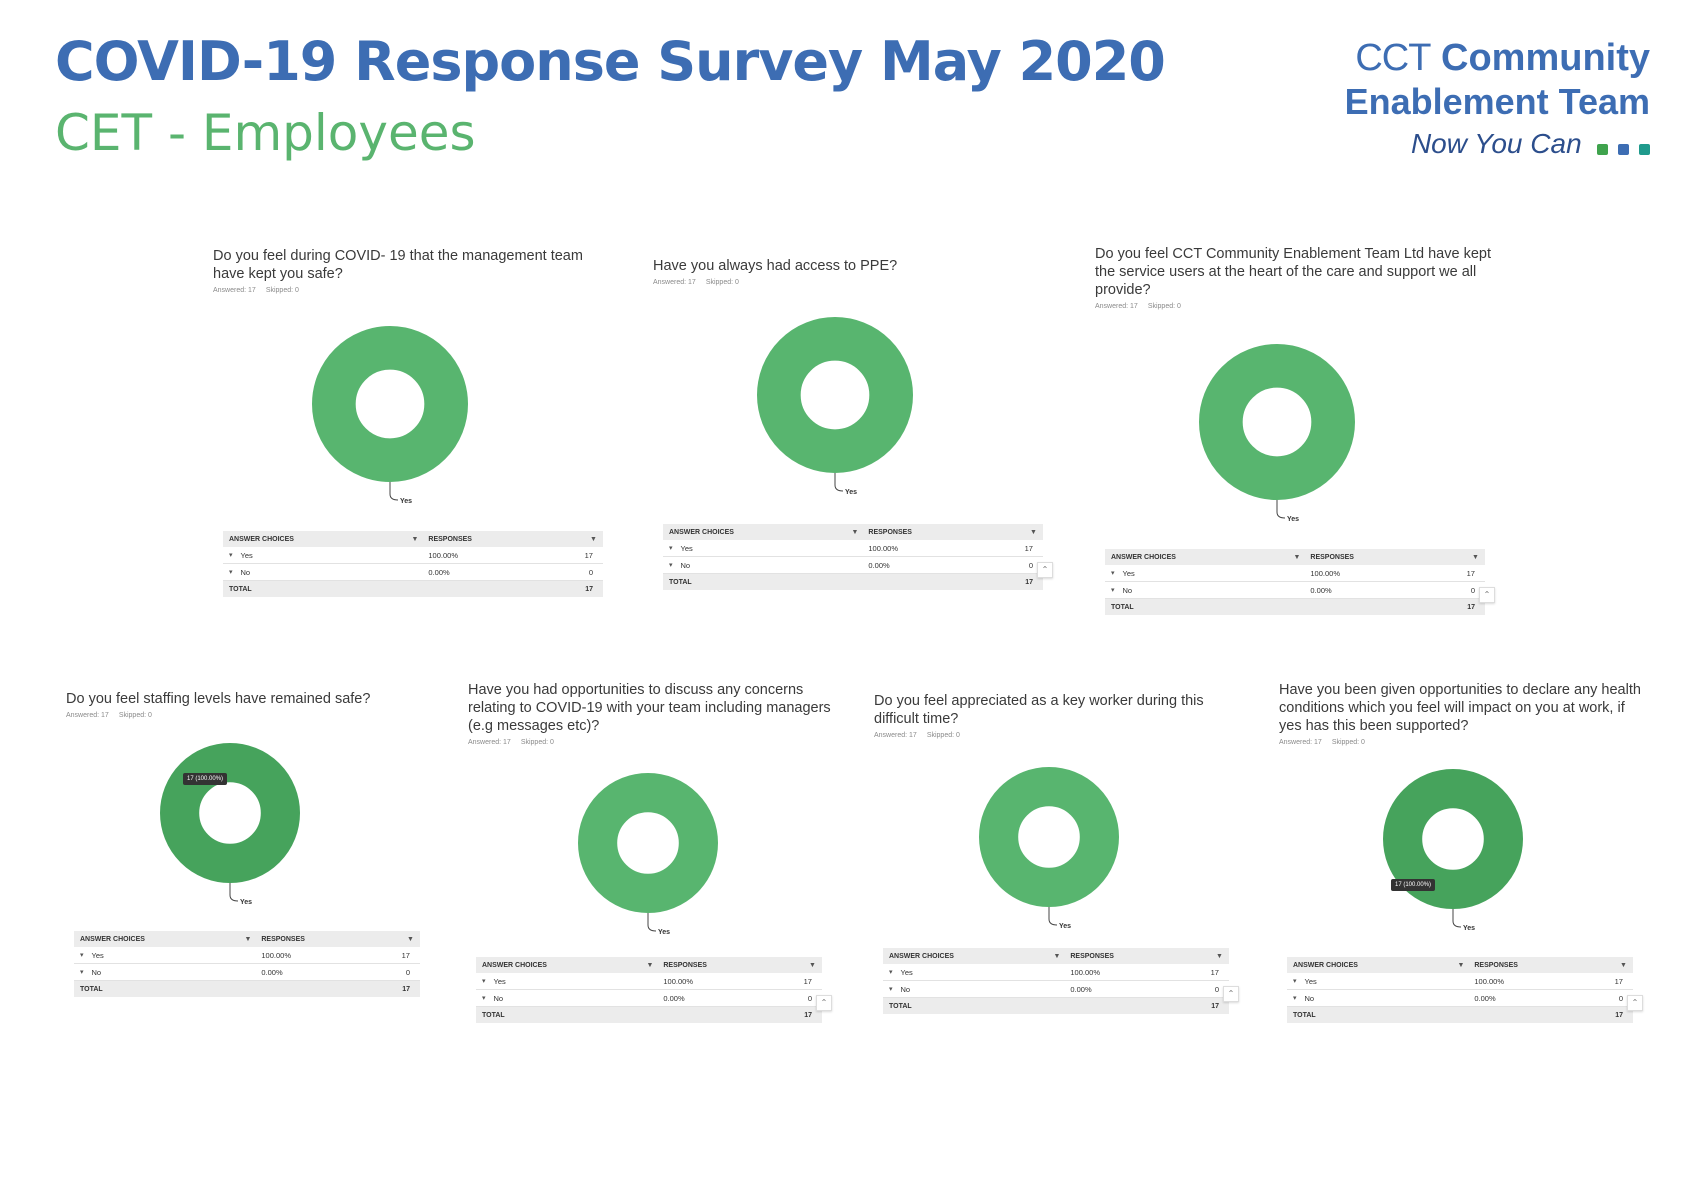 This screenshot has height=1190, width=1684. I want to click on donut-chart: Yes, so click(390, 424).